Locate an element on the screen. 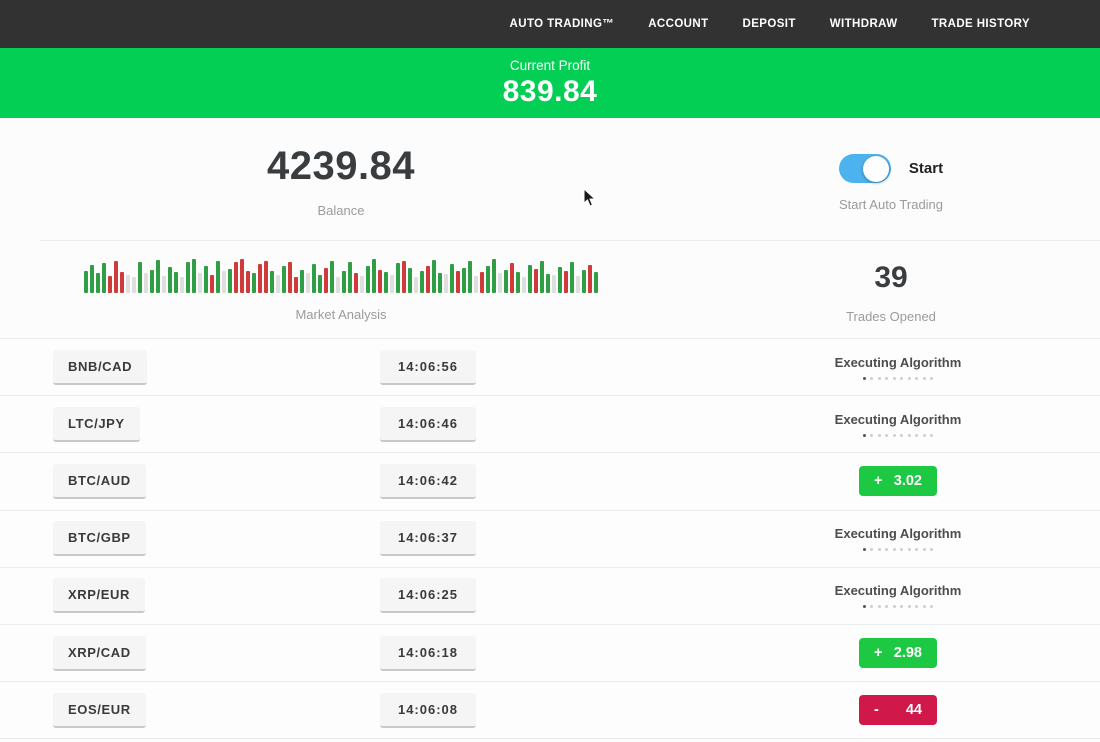 The width and height of the screenshot is (1100, 742). table-row: BTC/GBP 14:06:37 Executing Algorithm is located at coordinates (550, 539).